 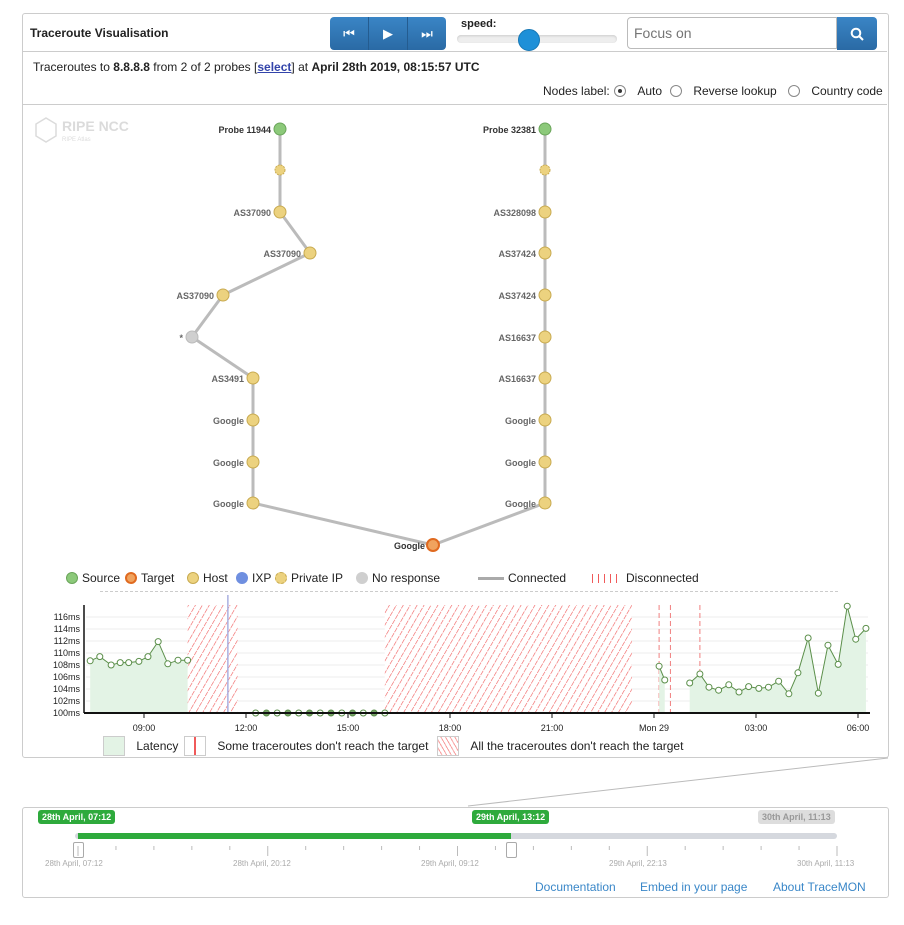 I want to click on ripe-ncc-logo: RIPE NCC RIPE Atlas, so click(x=82, y=130).